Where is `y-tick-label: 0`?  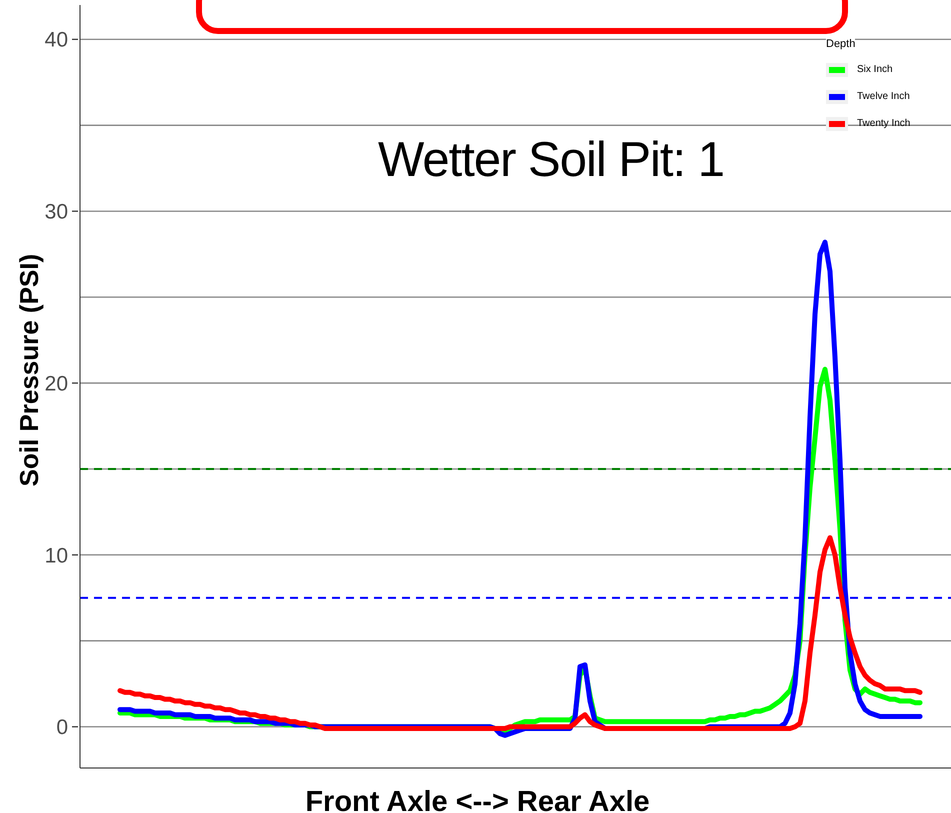
y-tick-label: 0 is located at coordinates (62, 728).